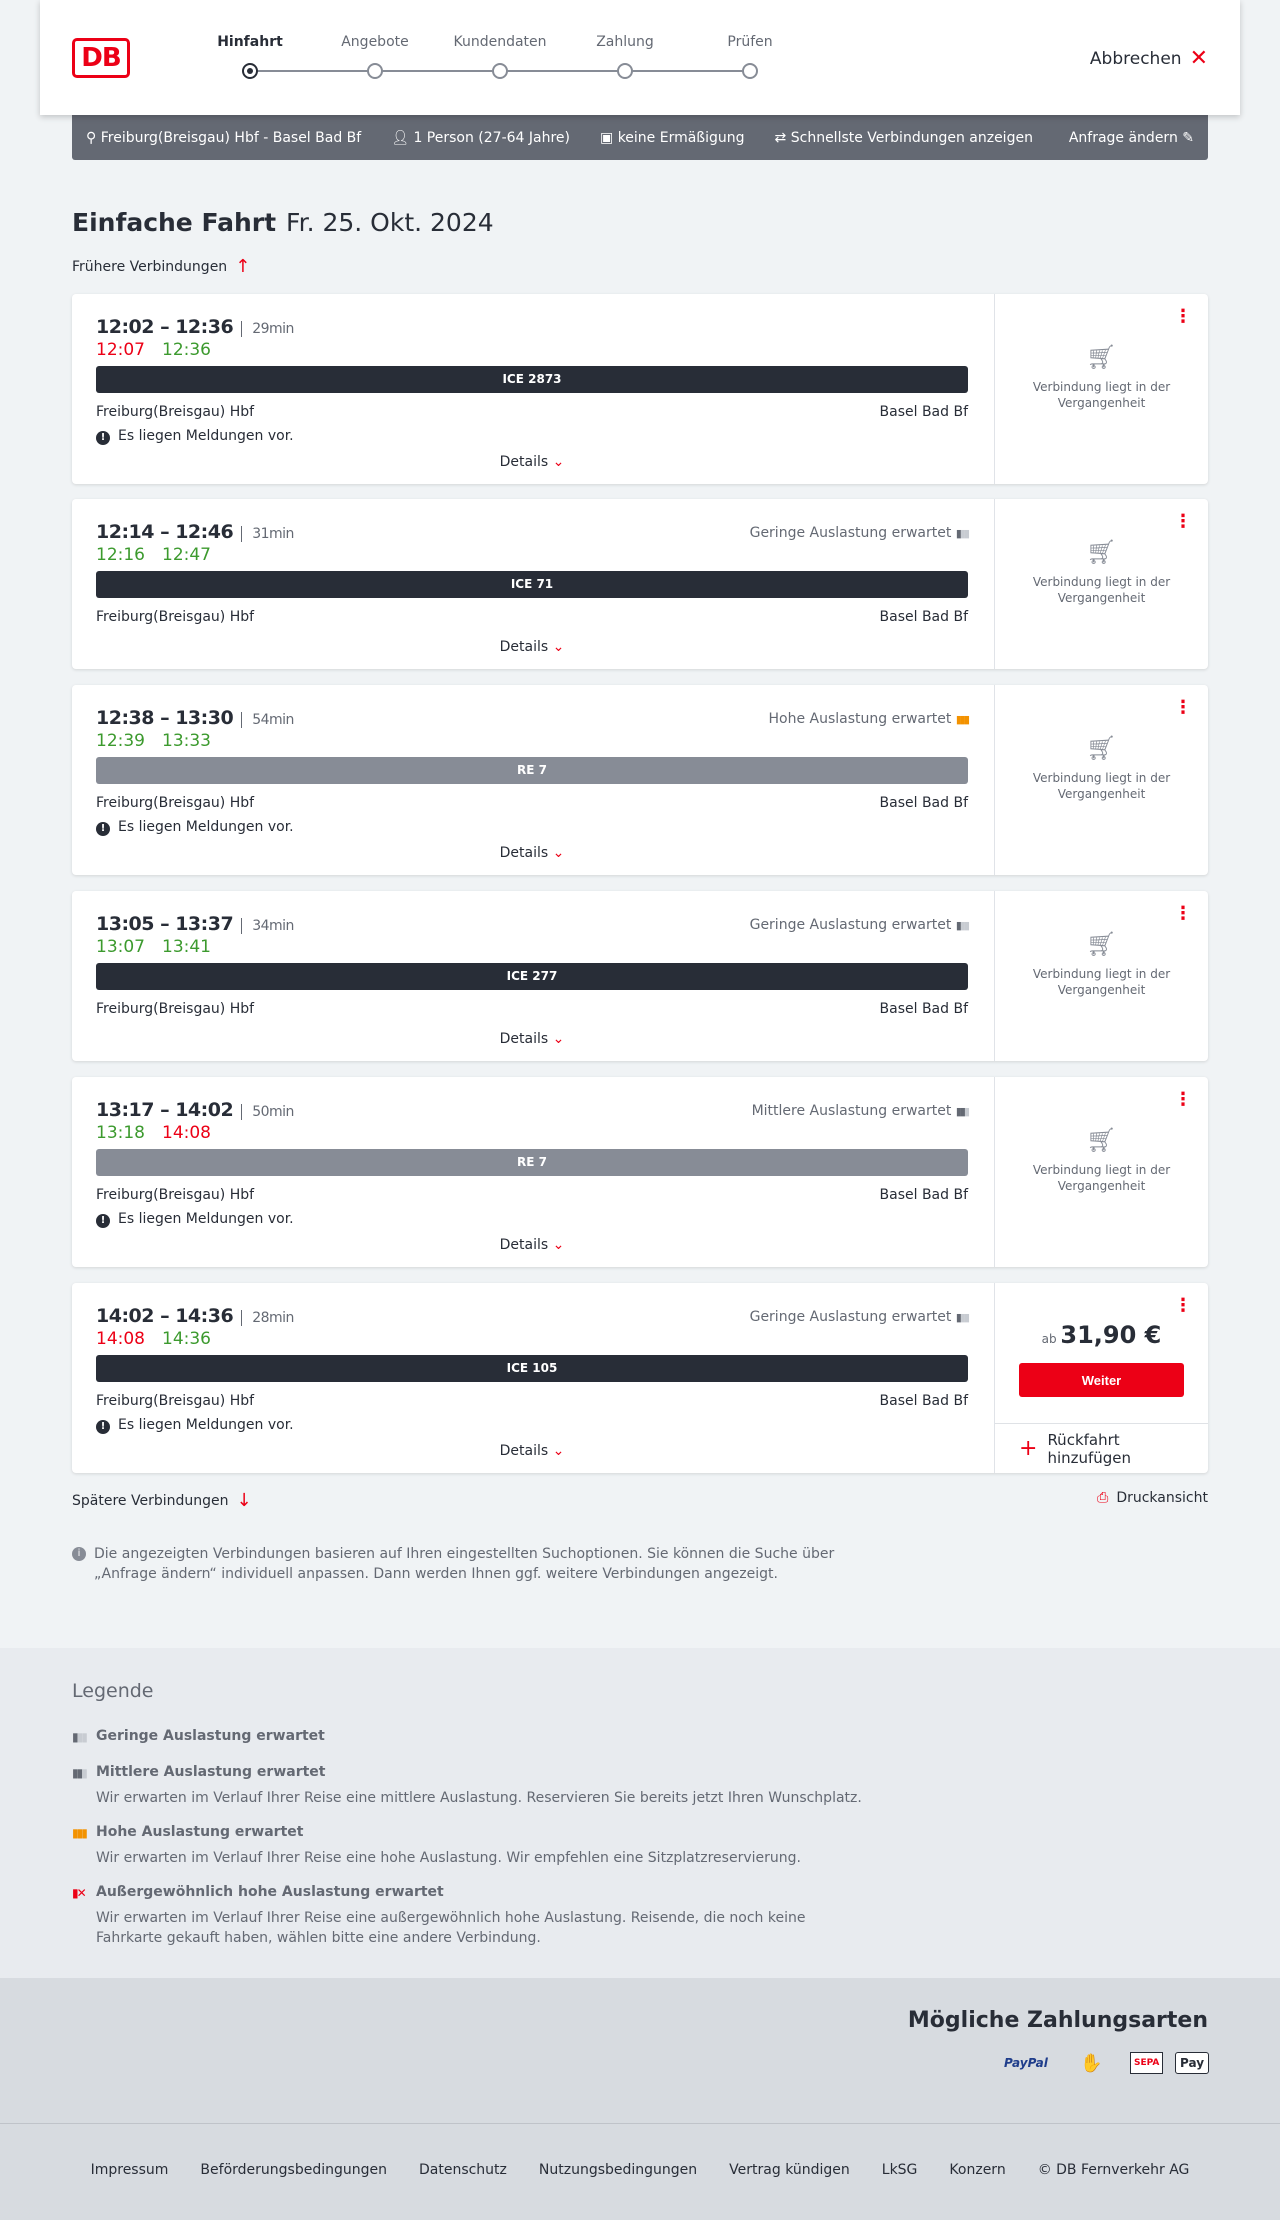 The image size is (1280, 2220). Describe the element at coordinates (175, 412) in the screenshot. I see `departure-station: Freiburg(Breisgau) Hbf` at that location.